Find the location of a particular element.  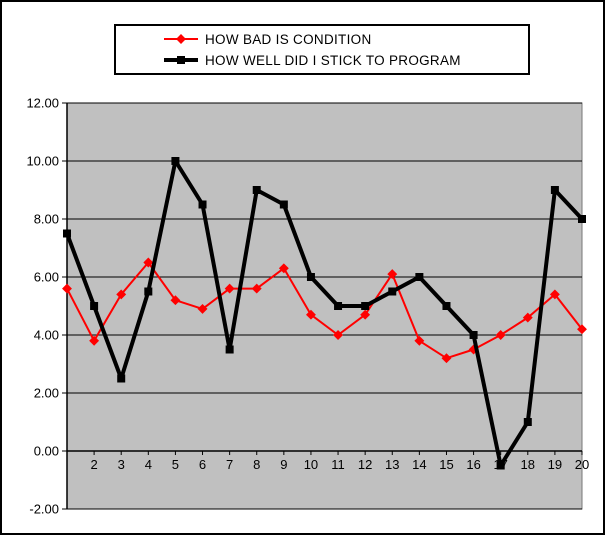

x-tick-label: 3 is located at coordinates (121, 464).